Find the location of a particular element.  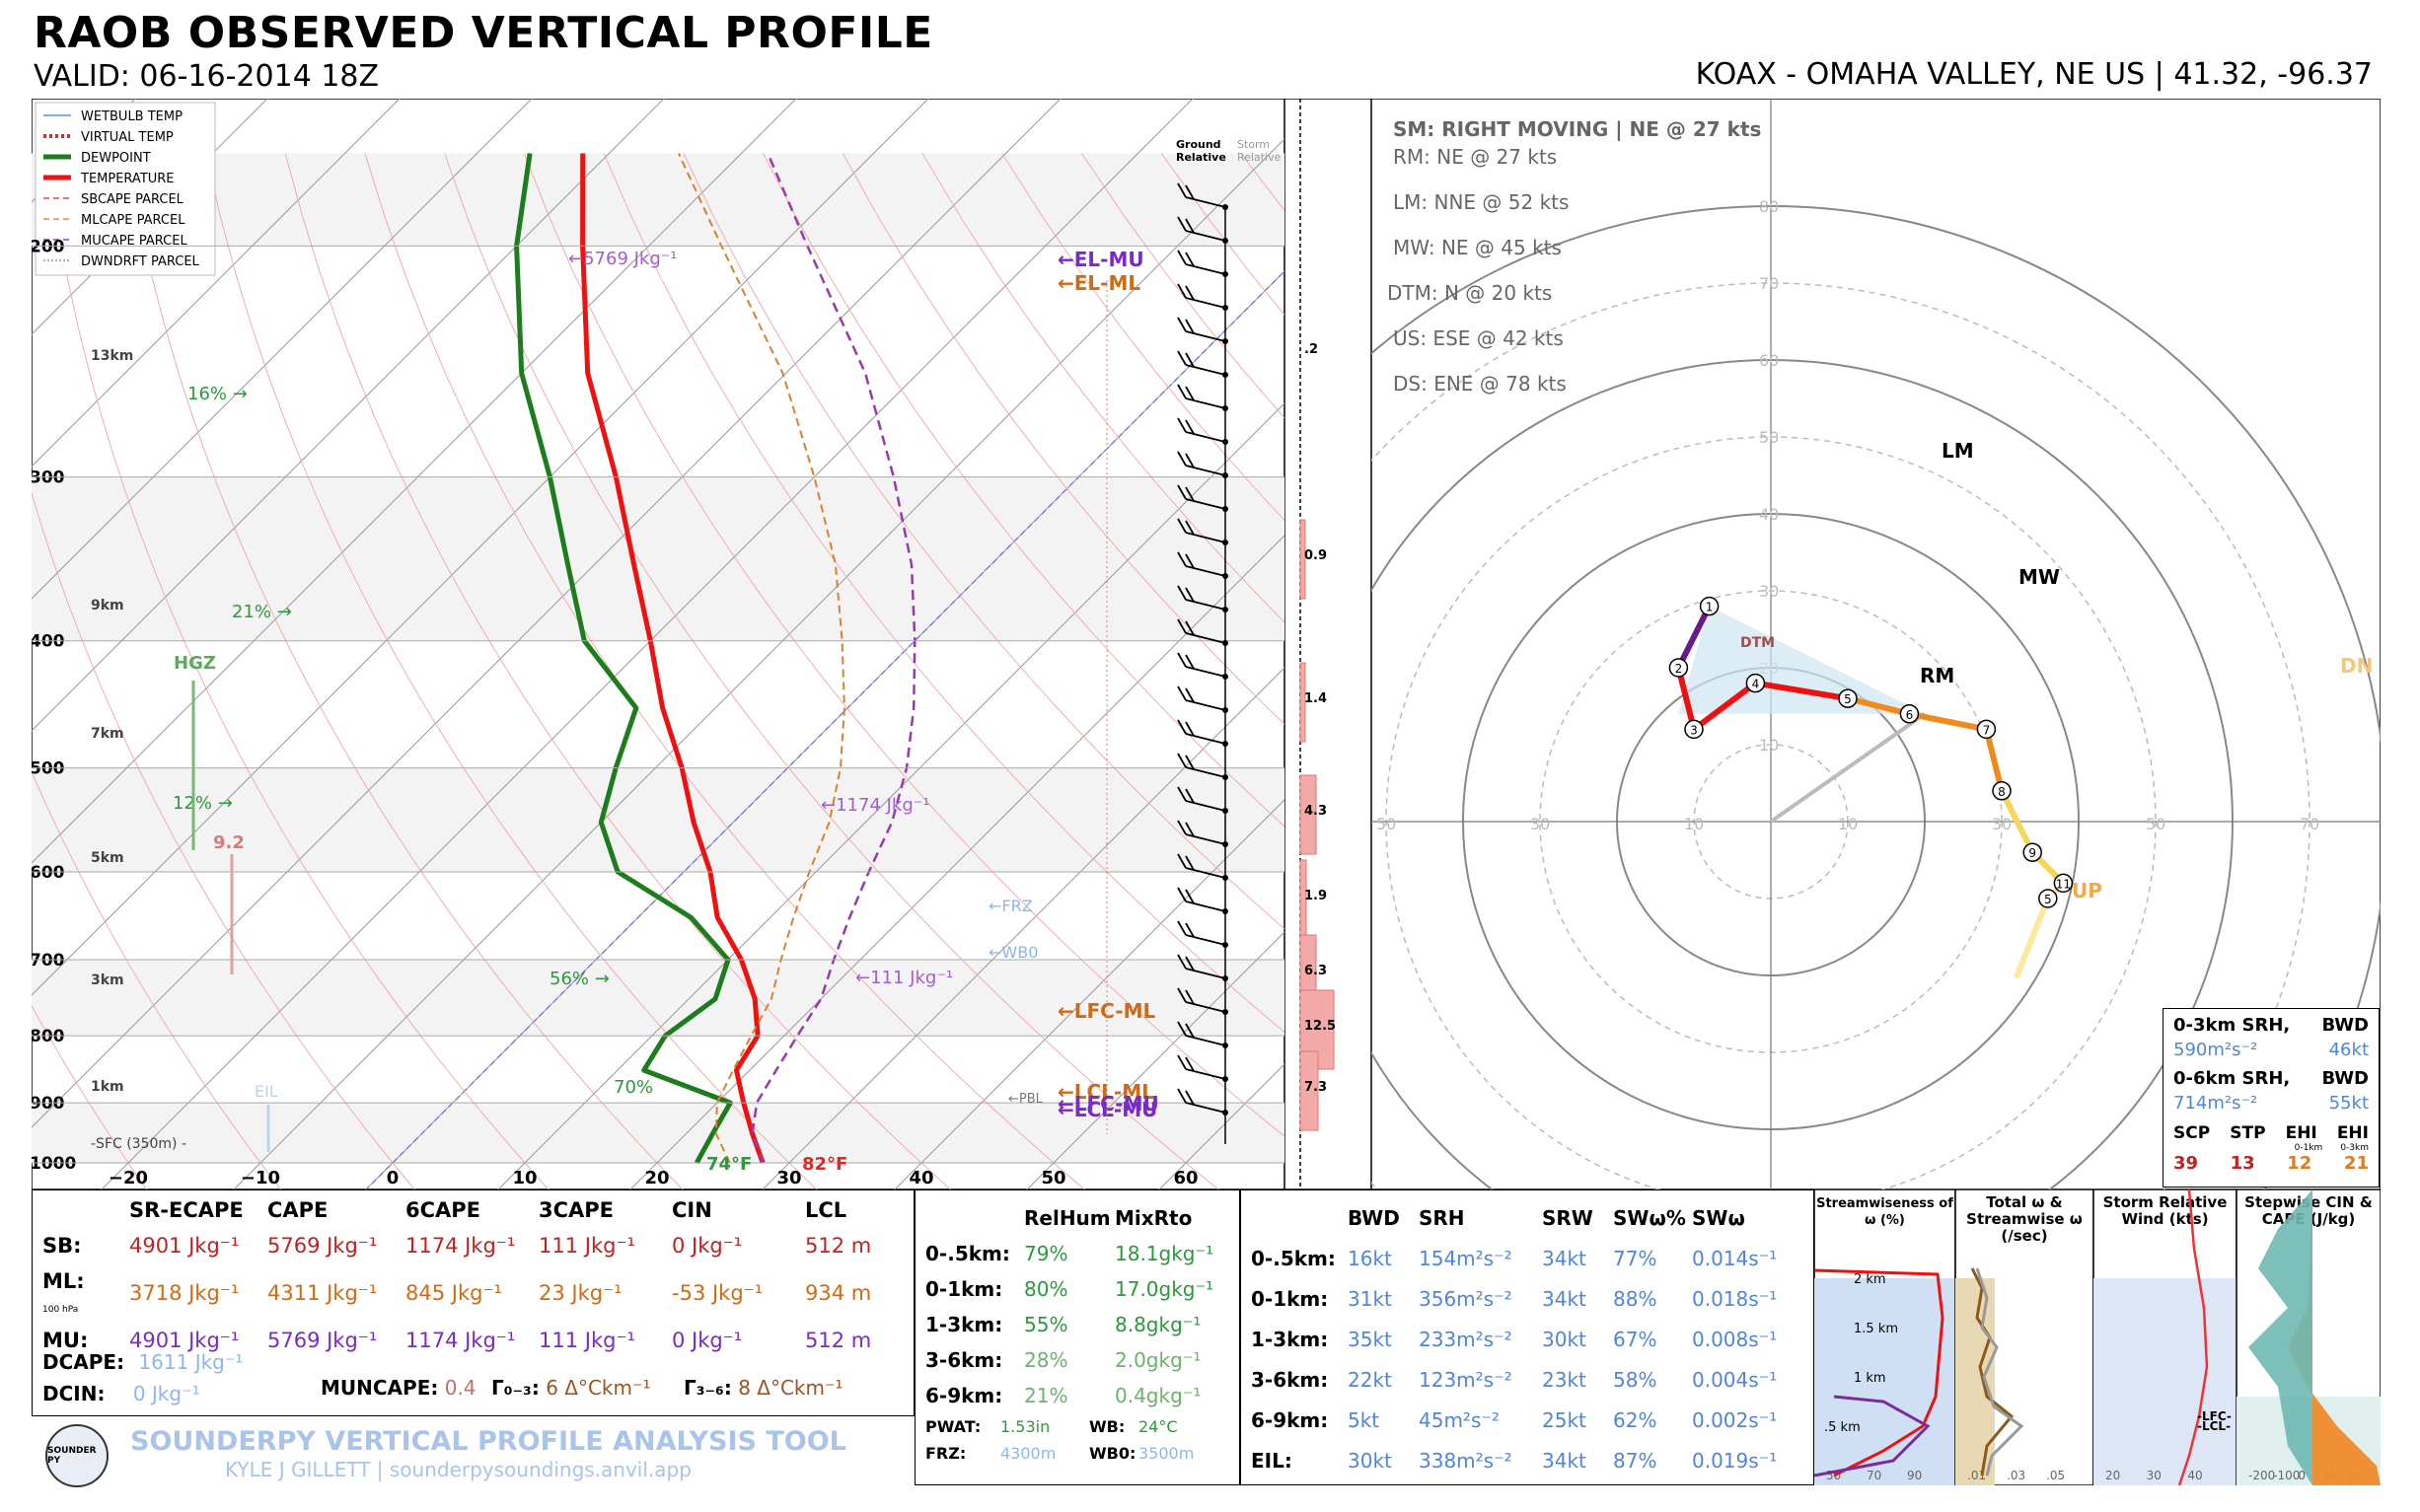

mini-height-label: .5 km is located at coordinates (1842, 1427).